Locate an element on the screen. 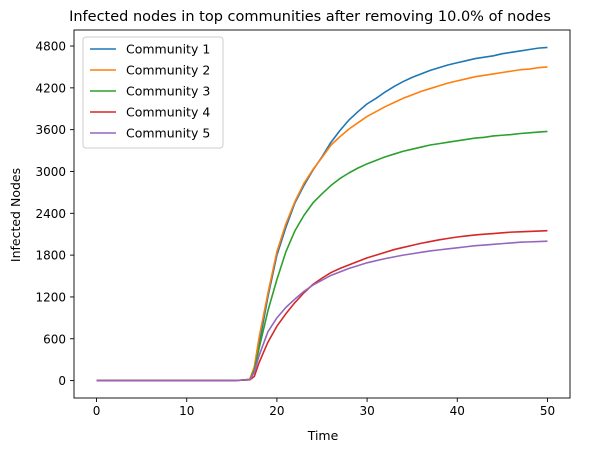  y-tick-label: 600 is located at coordinates (54, 339).